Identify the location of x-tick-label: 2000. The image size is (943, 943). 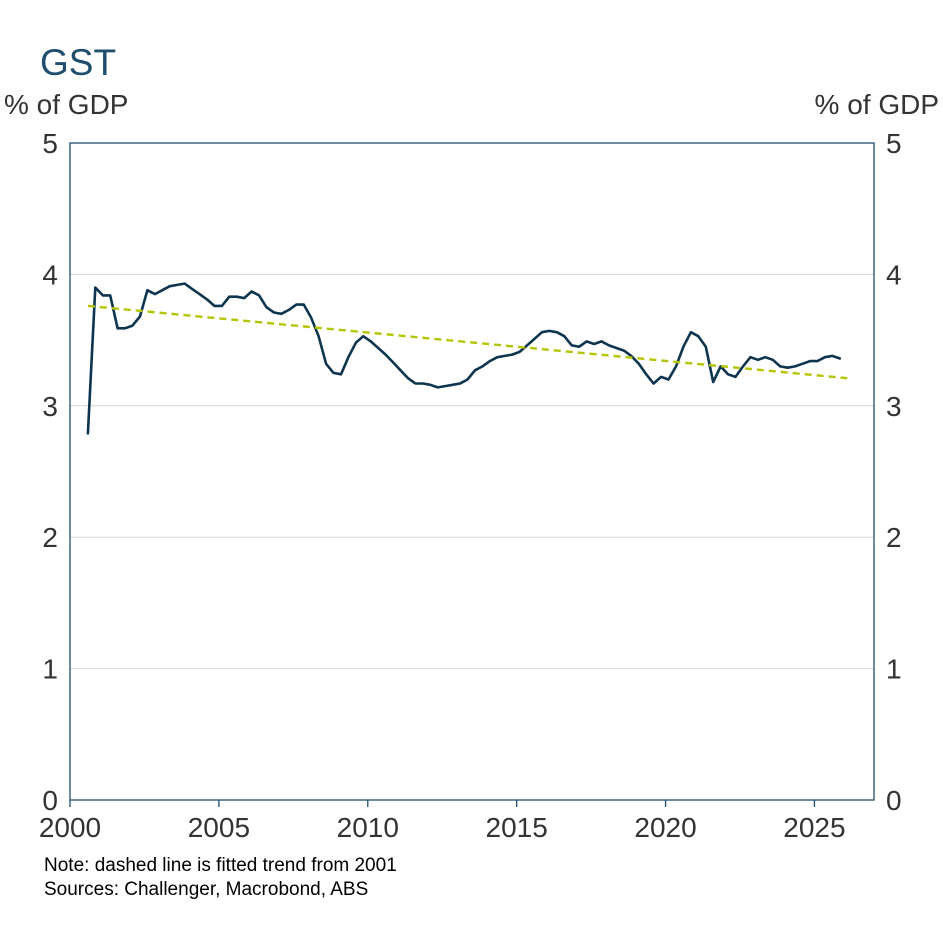
(70, 827).